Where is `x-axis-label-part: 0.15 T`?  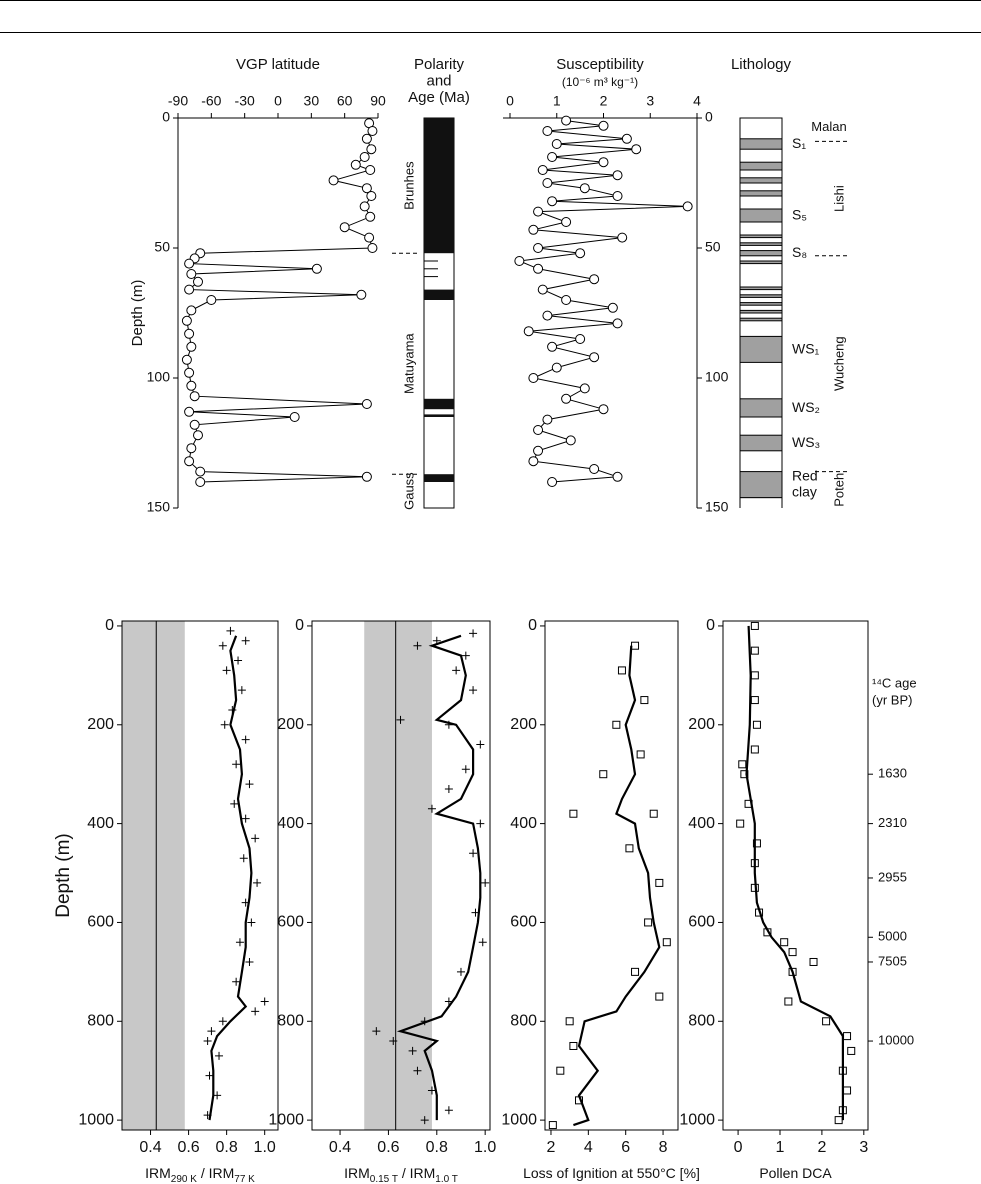
x-axis-label-part: 0.15 T is located at coordinates (384, 1179).